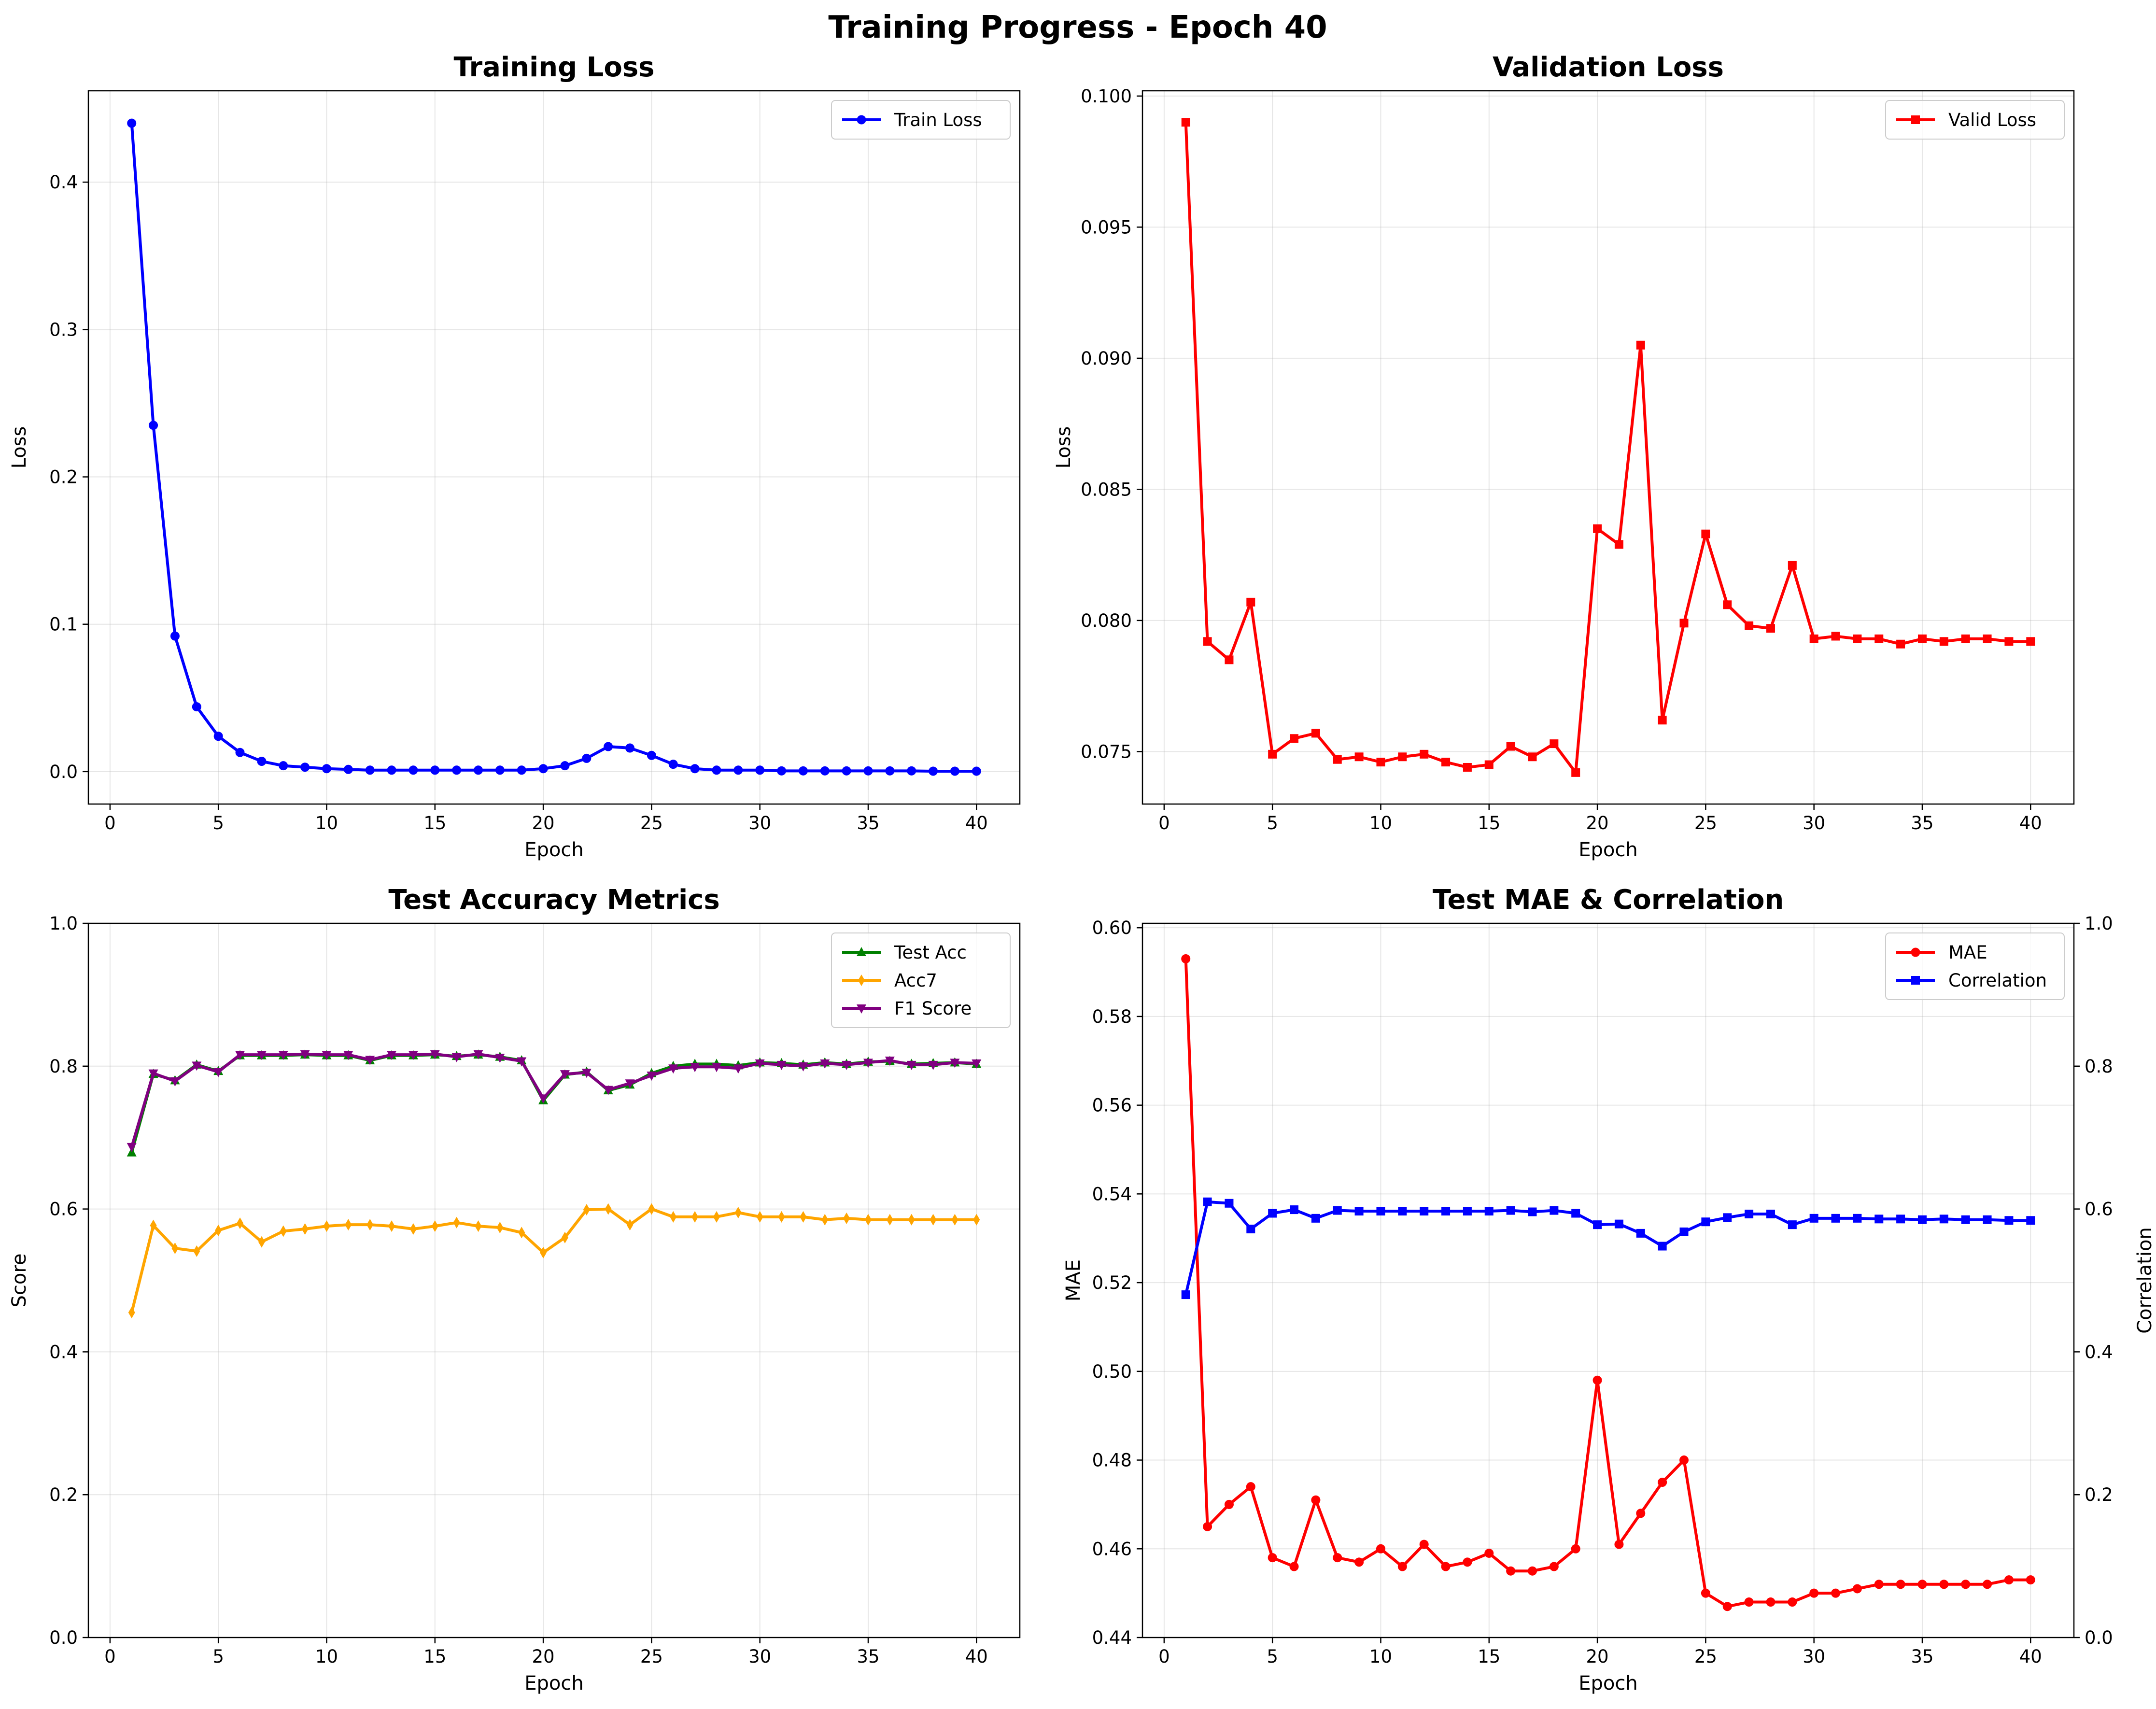 This screenshot has height=1709, width=2156. What do you see at coordinates (1073, 1280) in the screenshot?
I see `y-axis-label: MAE` at bounding box center [1073, 1280].